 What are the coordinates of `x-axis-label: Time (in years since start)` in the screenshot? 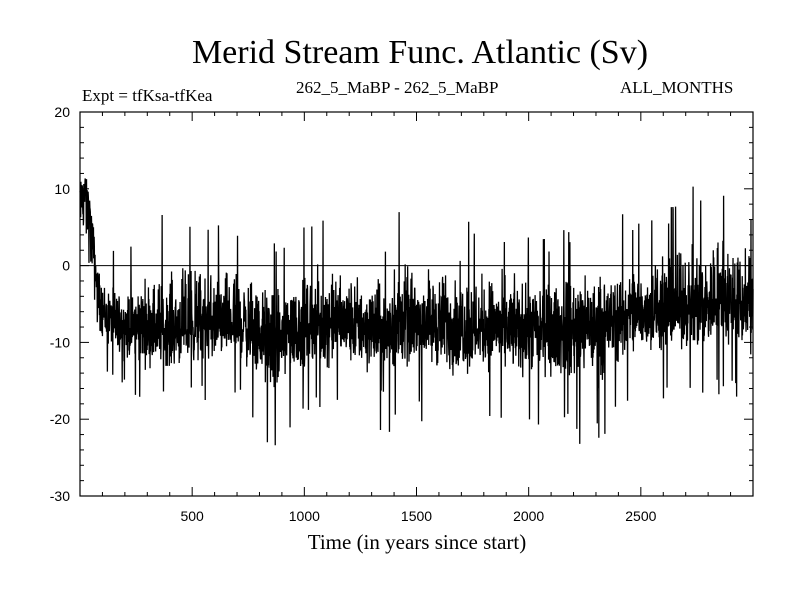 It's located at (417, 542).